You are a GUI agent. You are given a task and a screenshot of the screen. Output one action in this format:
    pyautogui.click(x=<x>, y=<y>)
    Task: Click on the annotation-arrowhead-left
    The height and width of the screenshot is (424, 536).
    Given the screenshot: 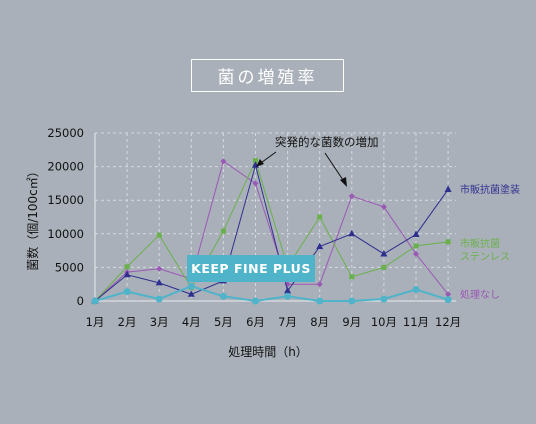 What is the action you would take?
    pyautogui.click(x=260, y=163)
    